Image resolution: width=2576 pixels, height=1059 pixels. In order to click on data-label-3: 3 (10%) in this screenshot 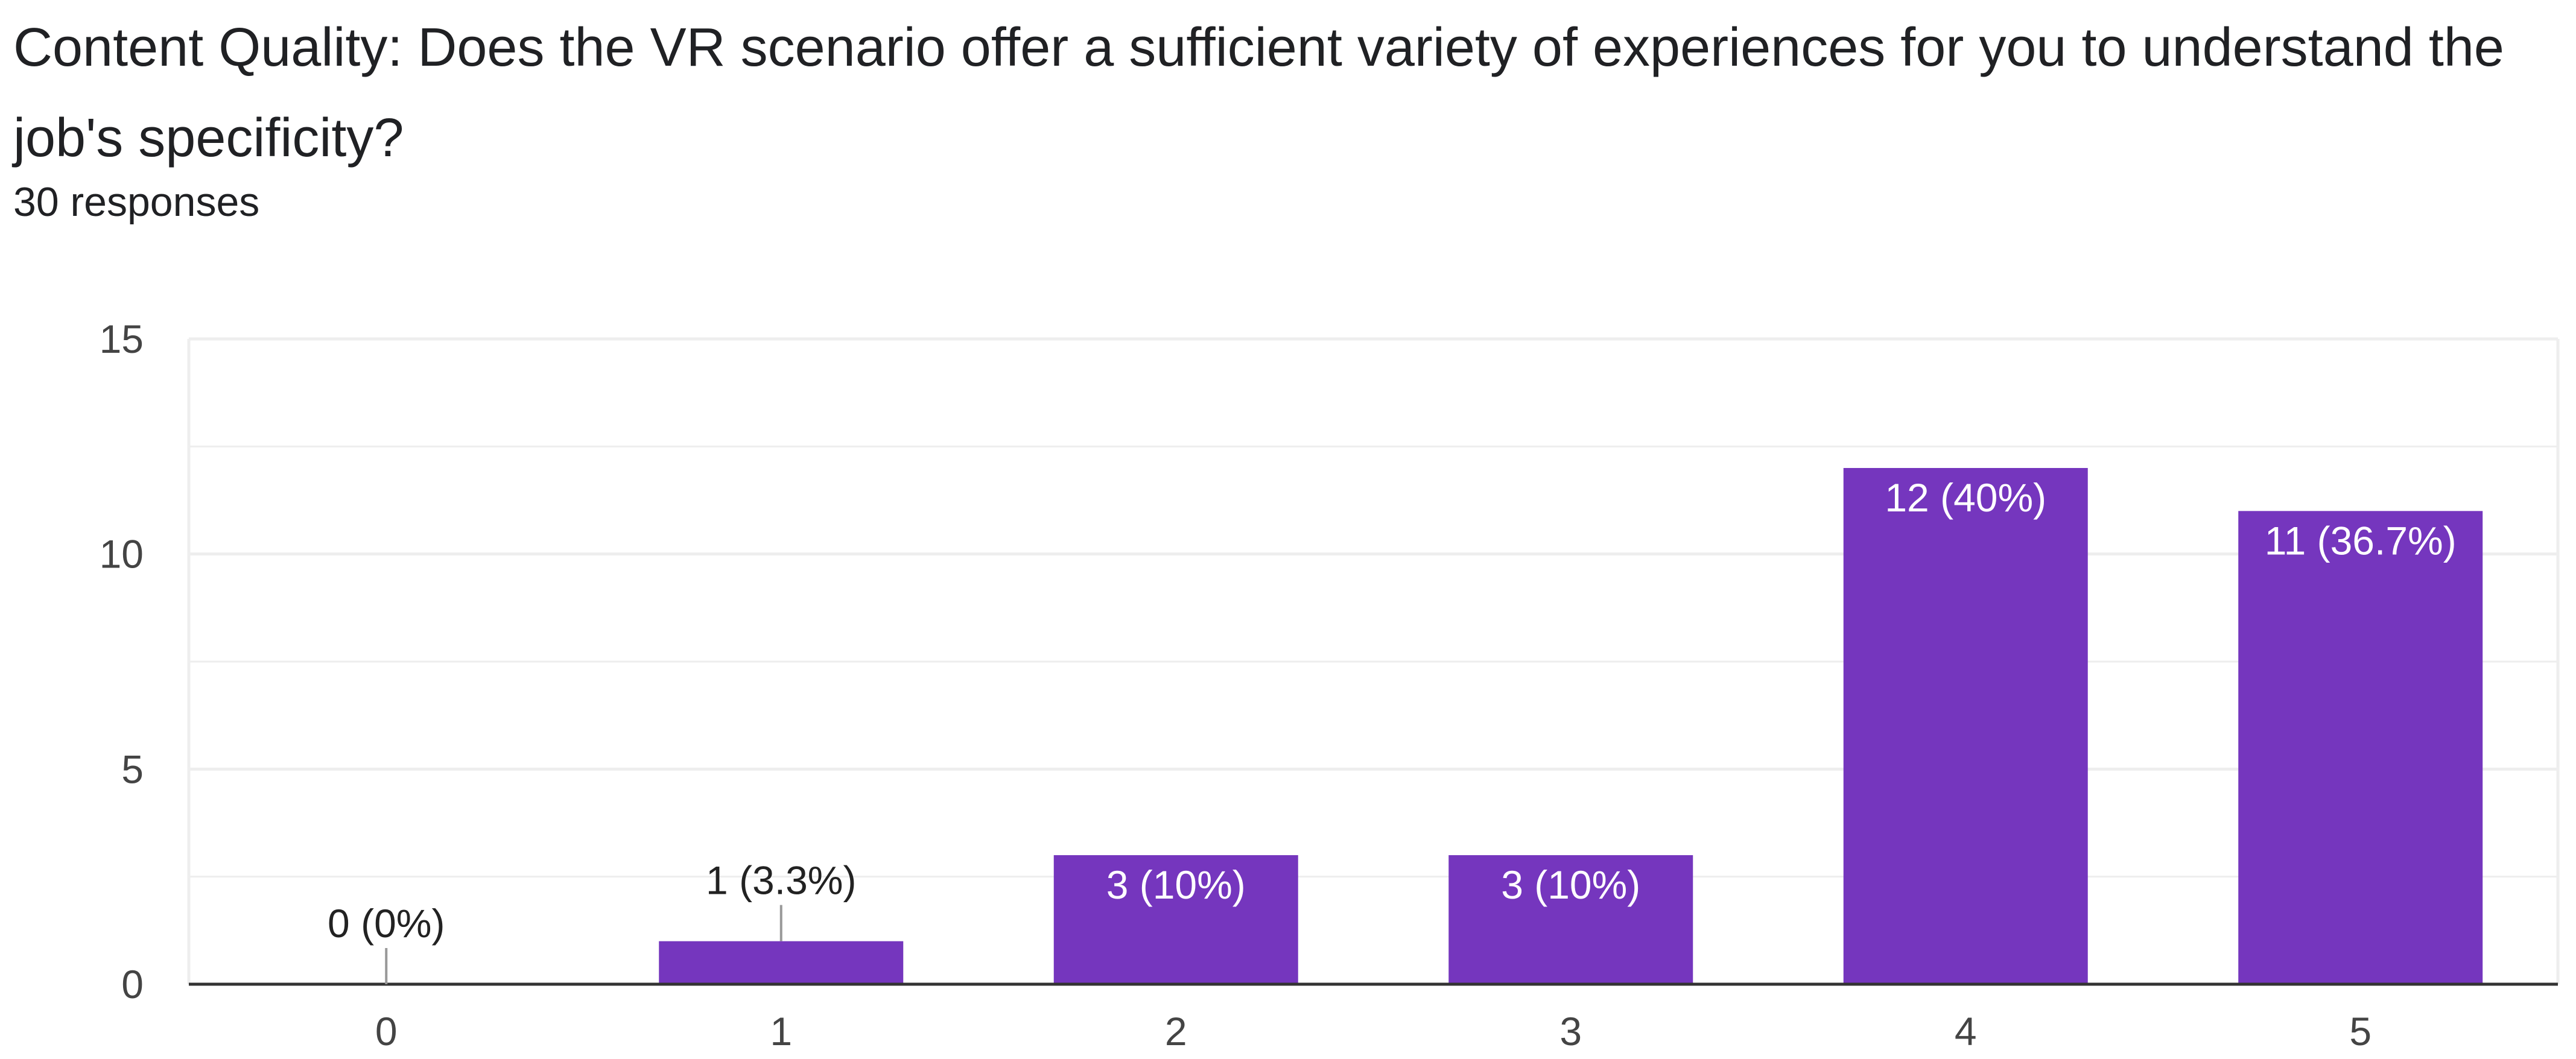, I will do `click(1570, 884)`.